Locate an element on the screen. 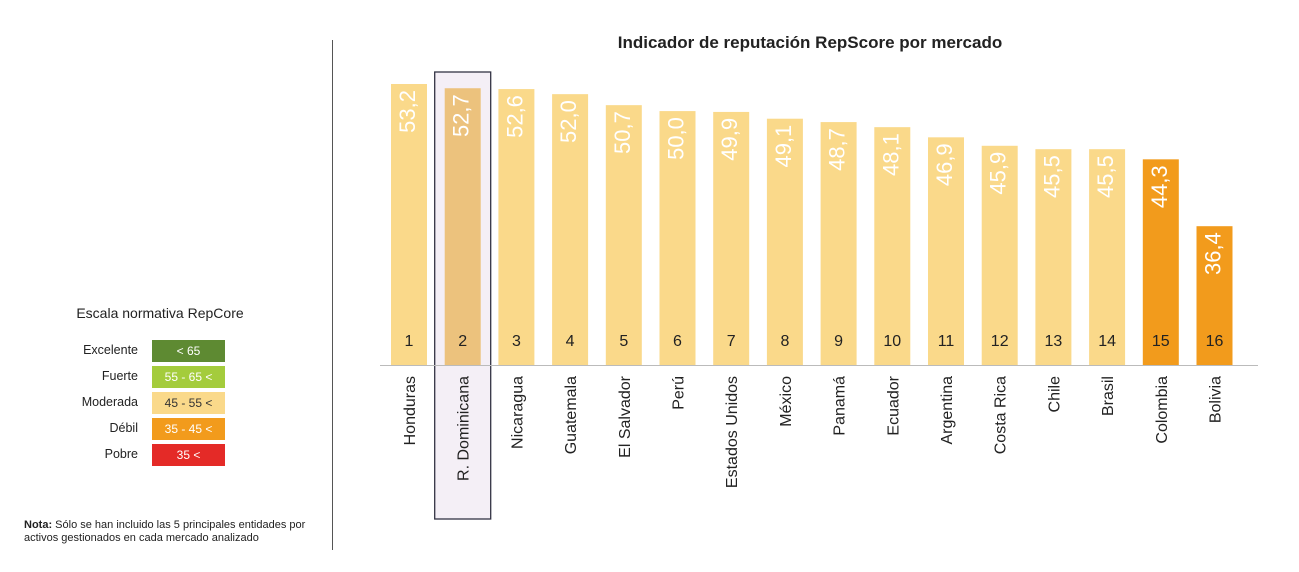  category-label: Perú is located at coordinates (679, 393).